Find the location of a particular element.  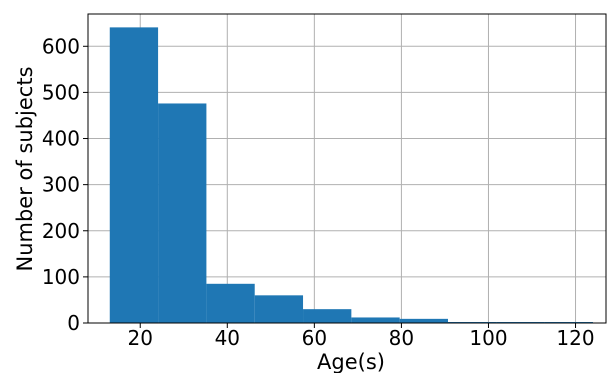

y-tick-label: 400 is located at coordinates (61, 139).